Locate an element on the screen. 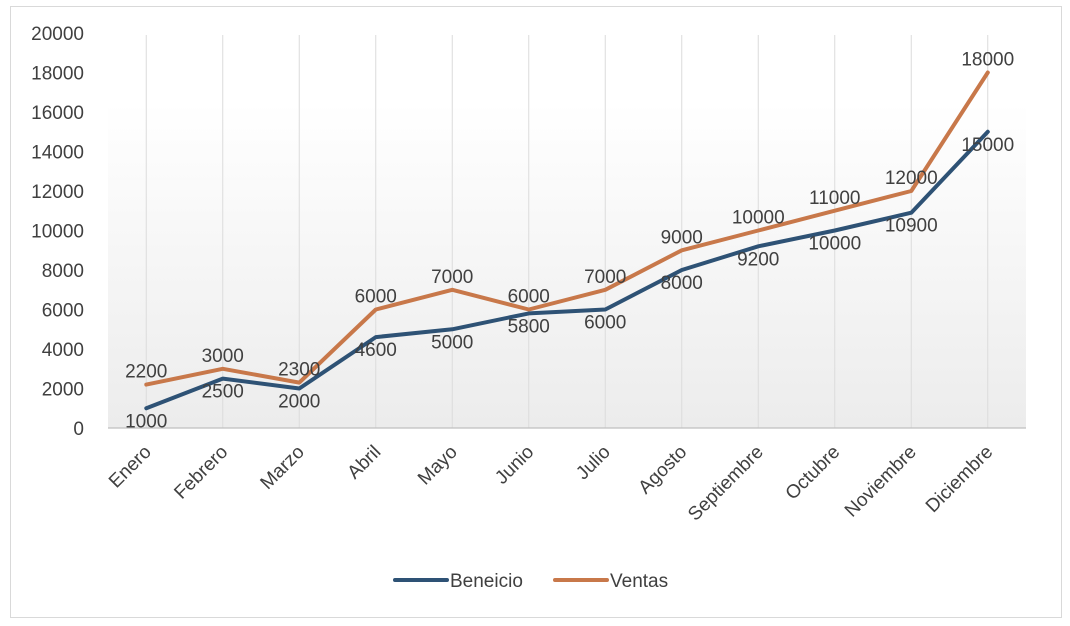 This screenshot has height=626, width=1070. data-label: 2000 is located at coordinates (299, 402).